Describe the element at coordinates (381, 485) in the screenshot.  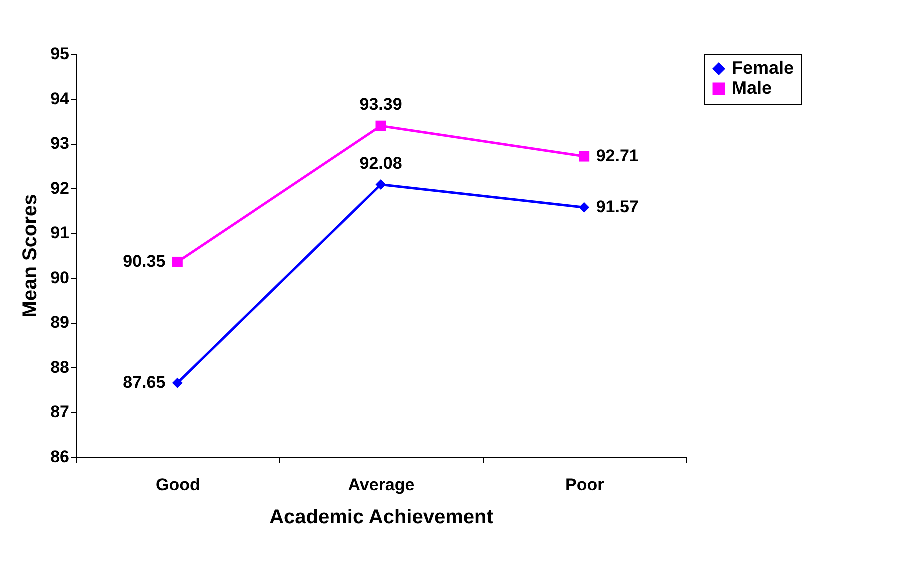
I see `x-tick-label: Average` at that location.